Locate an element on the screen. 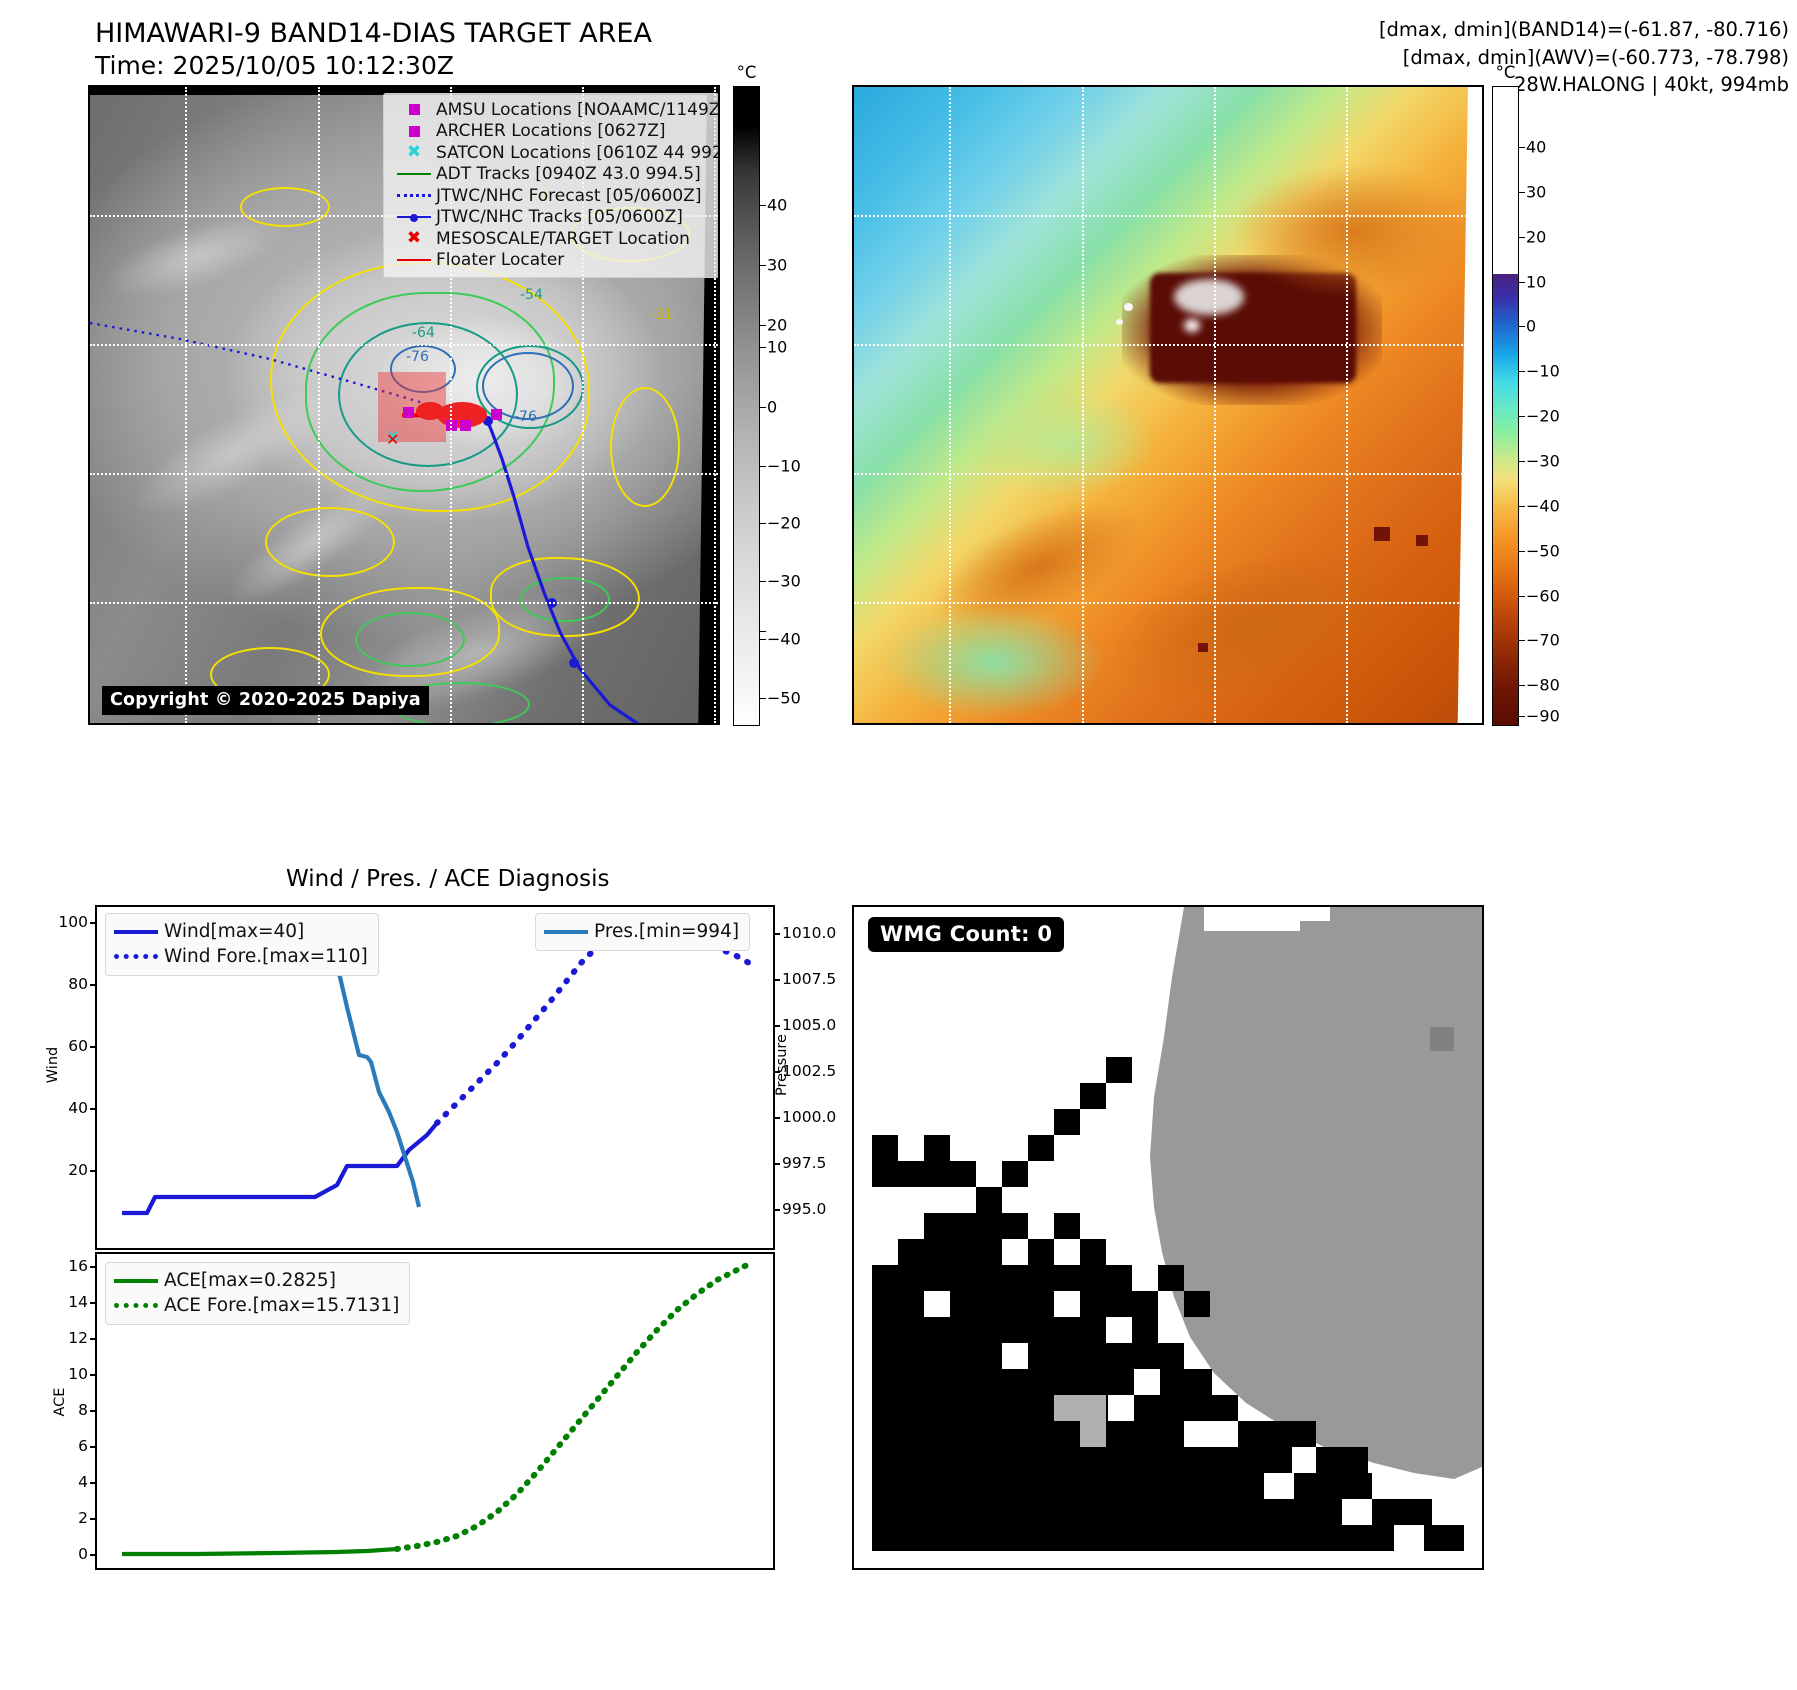  wind-axis-label: Wind is located at coordinates (53, 1065).